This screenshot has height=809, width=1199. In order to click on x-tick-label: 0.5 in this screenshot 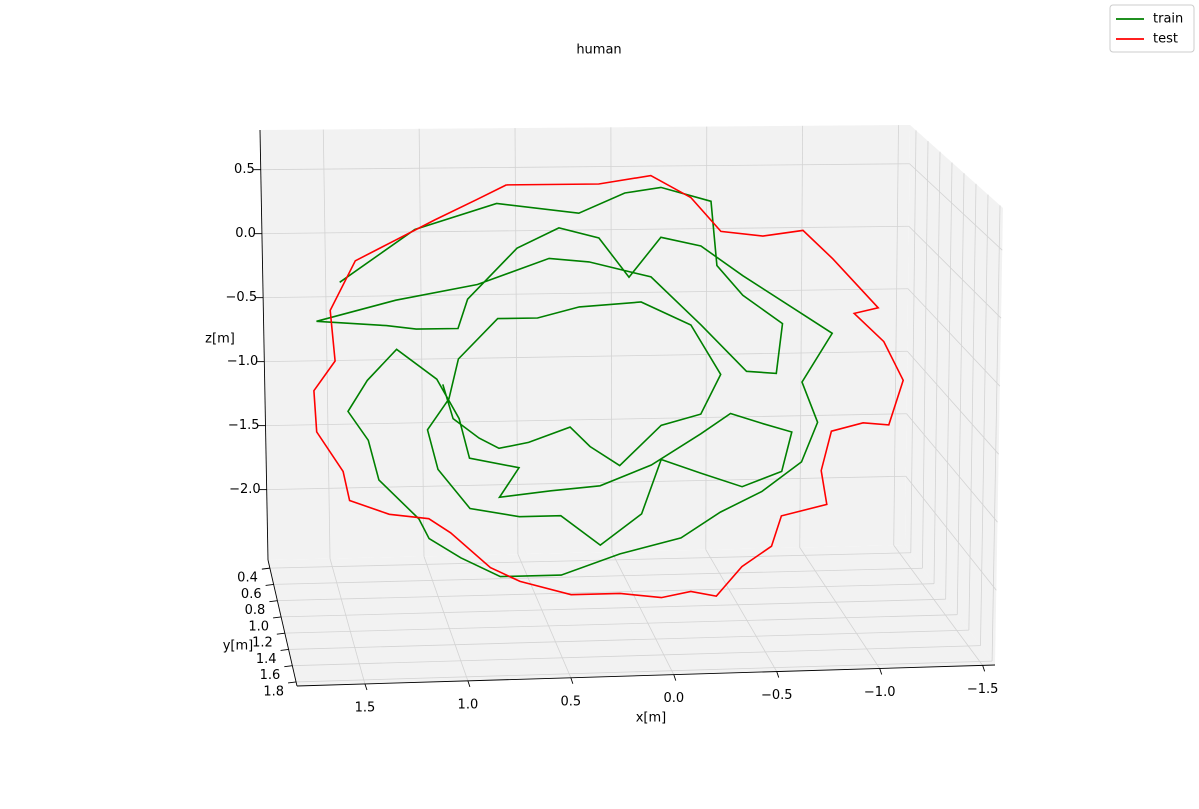, I will do `click(571, 701)`.